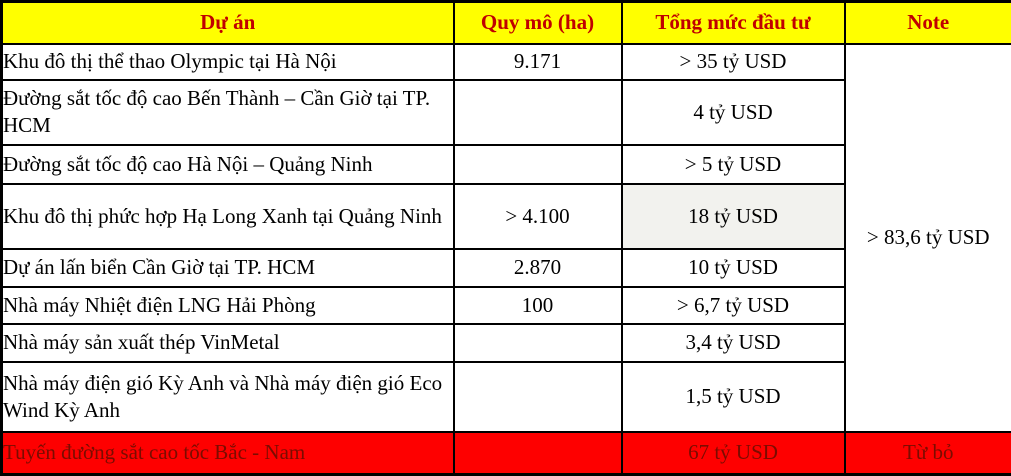 Image resolution: width=1011 pixels, height=476 pixels. Describe the element at coordinates (228, 305) in the screenshot. I see `cell-project: Nhà máy Nhiệt điện LNG Hải Phòng` at that location.